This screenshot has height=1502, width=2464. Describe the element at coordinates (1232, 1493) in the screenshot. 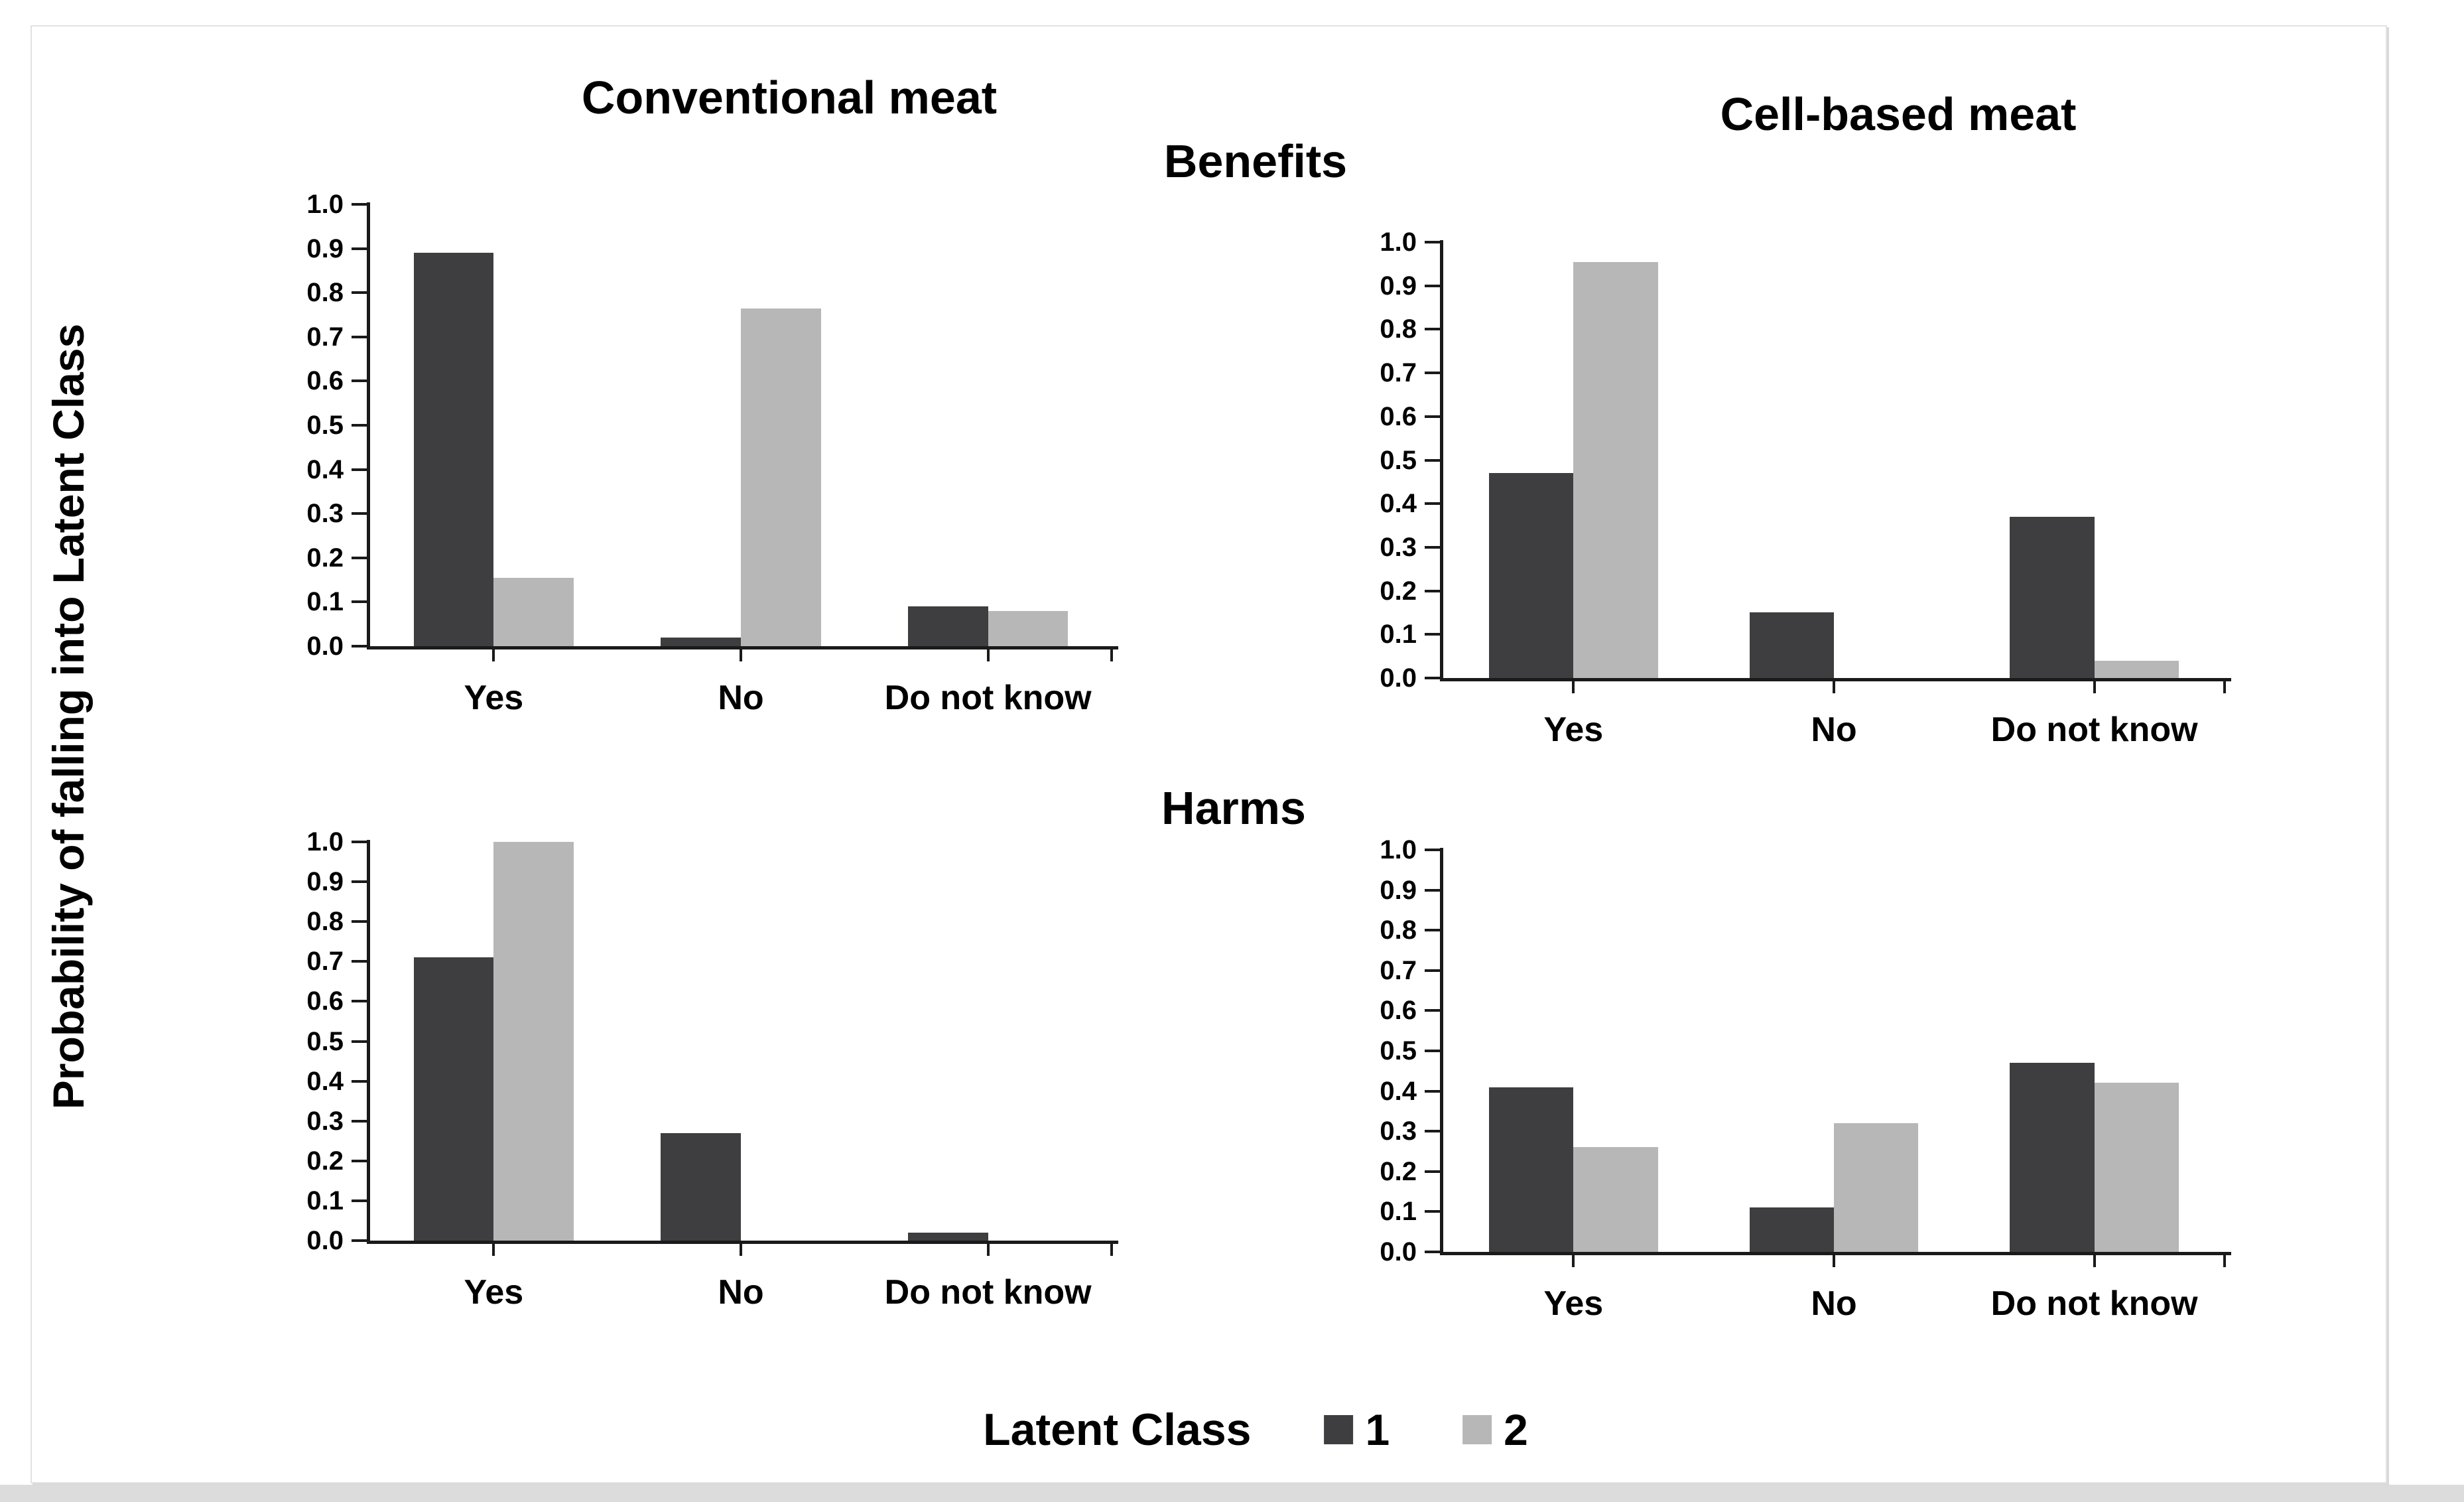

I see `page-bottom-strip` at that location.